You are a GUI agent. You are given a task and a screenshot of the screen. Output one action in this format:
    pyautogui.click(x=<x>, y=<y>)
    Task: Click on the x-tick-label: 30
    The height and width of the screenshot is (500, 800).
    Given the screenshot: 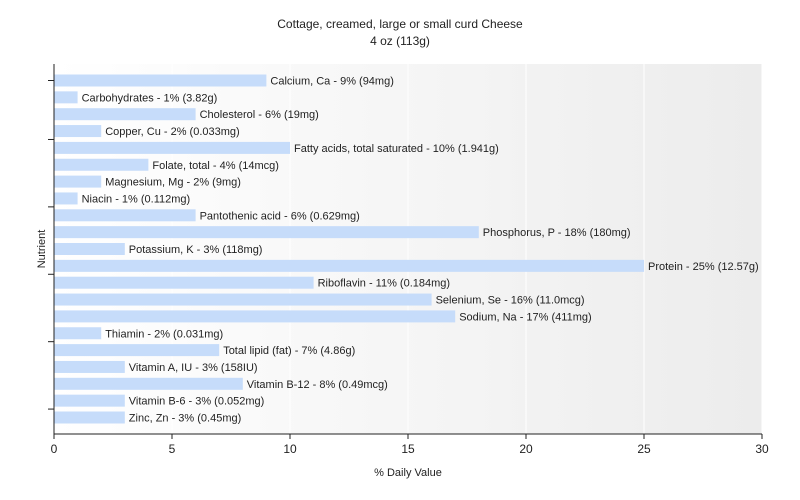 What is the action you would take?
    pyautogui.click(x=762, y=449)
    